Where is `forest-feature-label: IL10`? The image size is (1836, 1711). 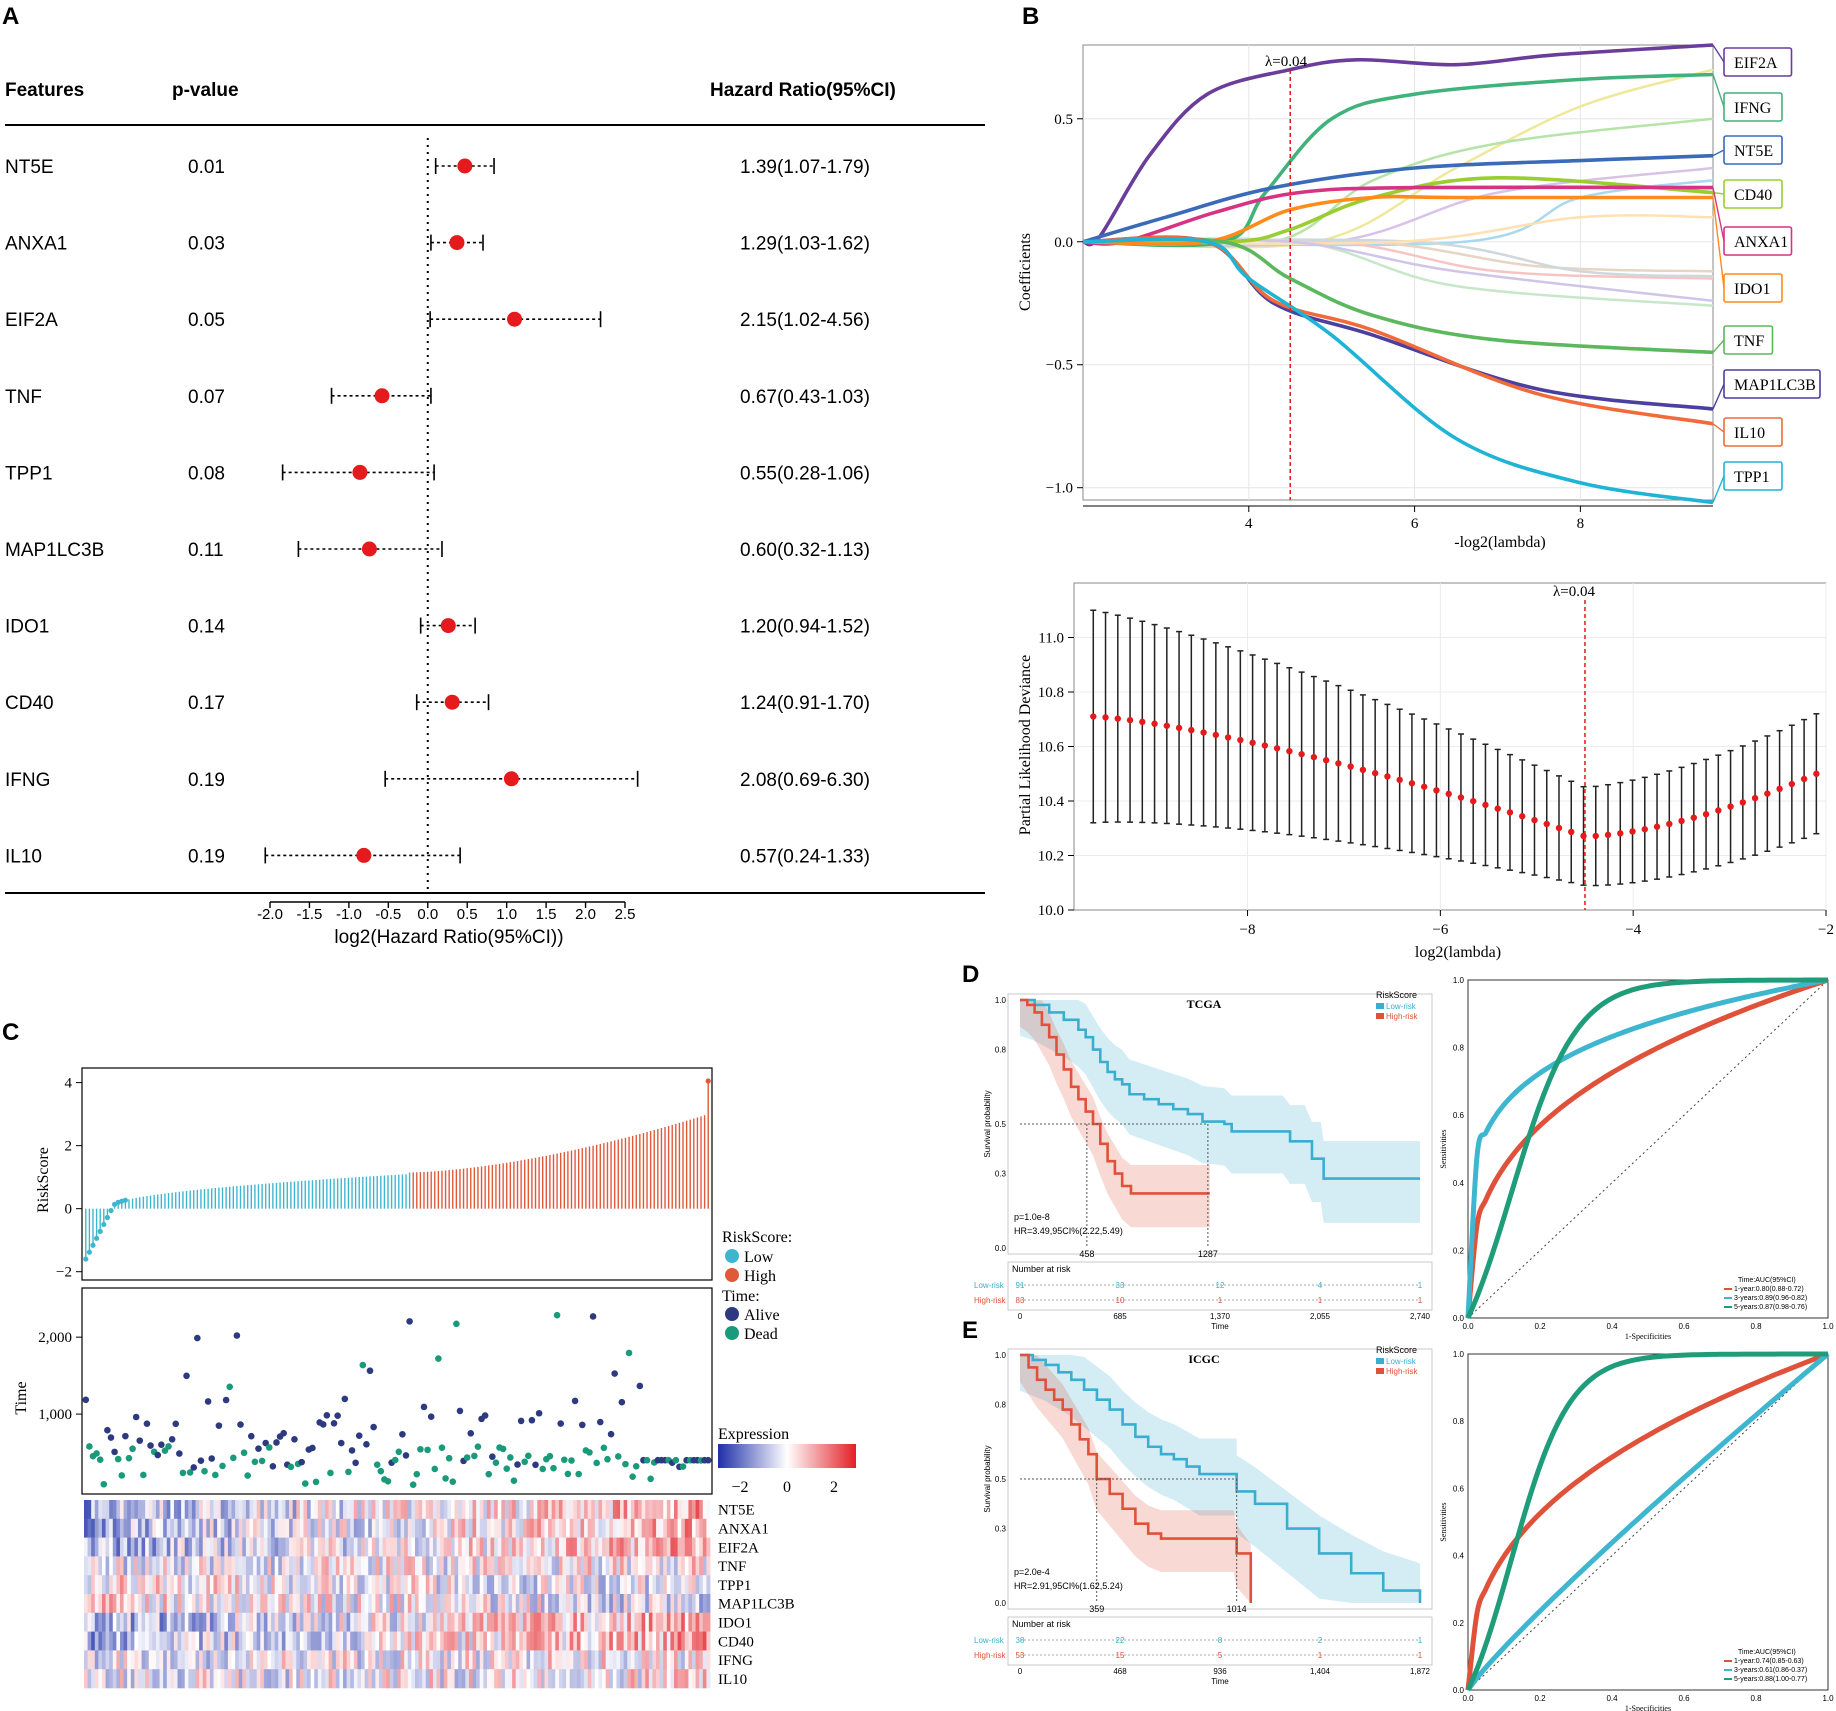 forest-feature-label: IL10 is located at coordinates (23, 856).